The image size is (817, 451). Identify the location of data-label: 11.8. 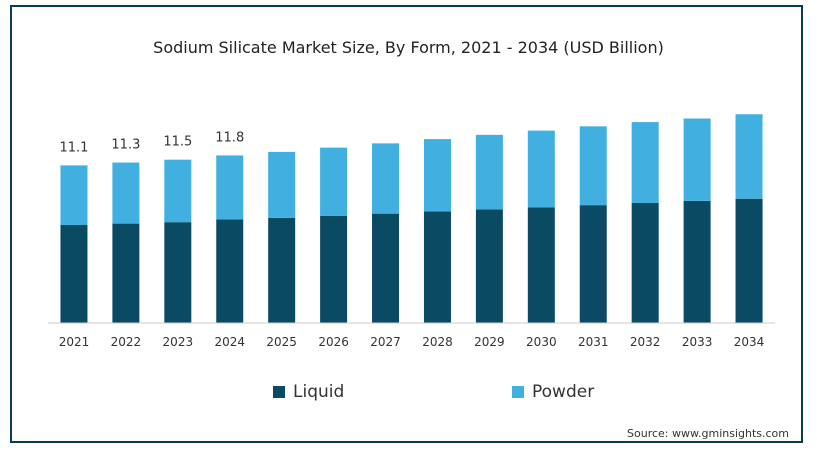
(229, 137).